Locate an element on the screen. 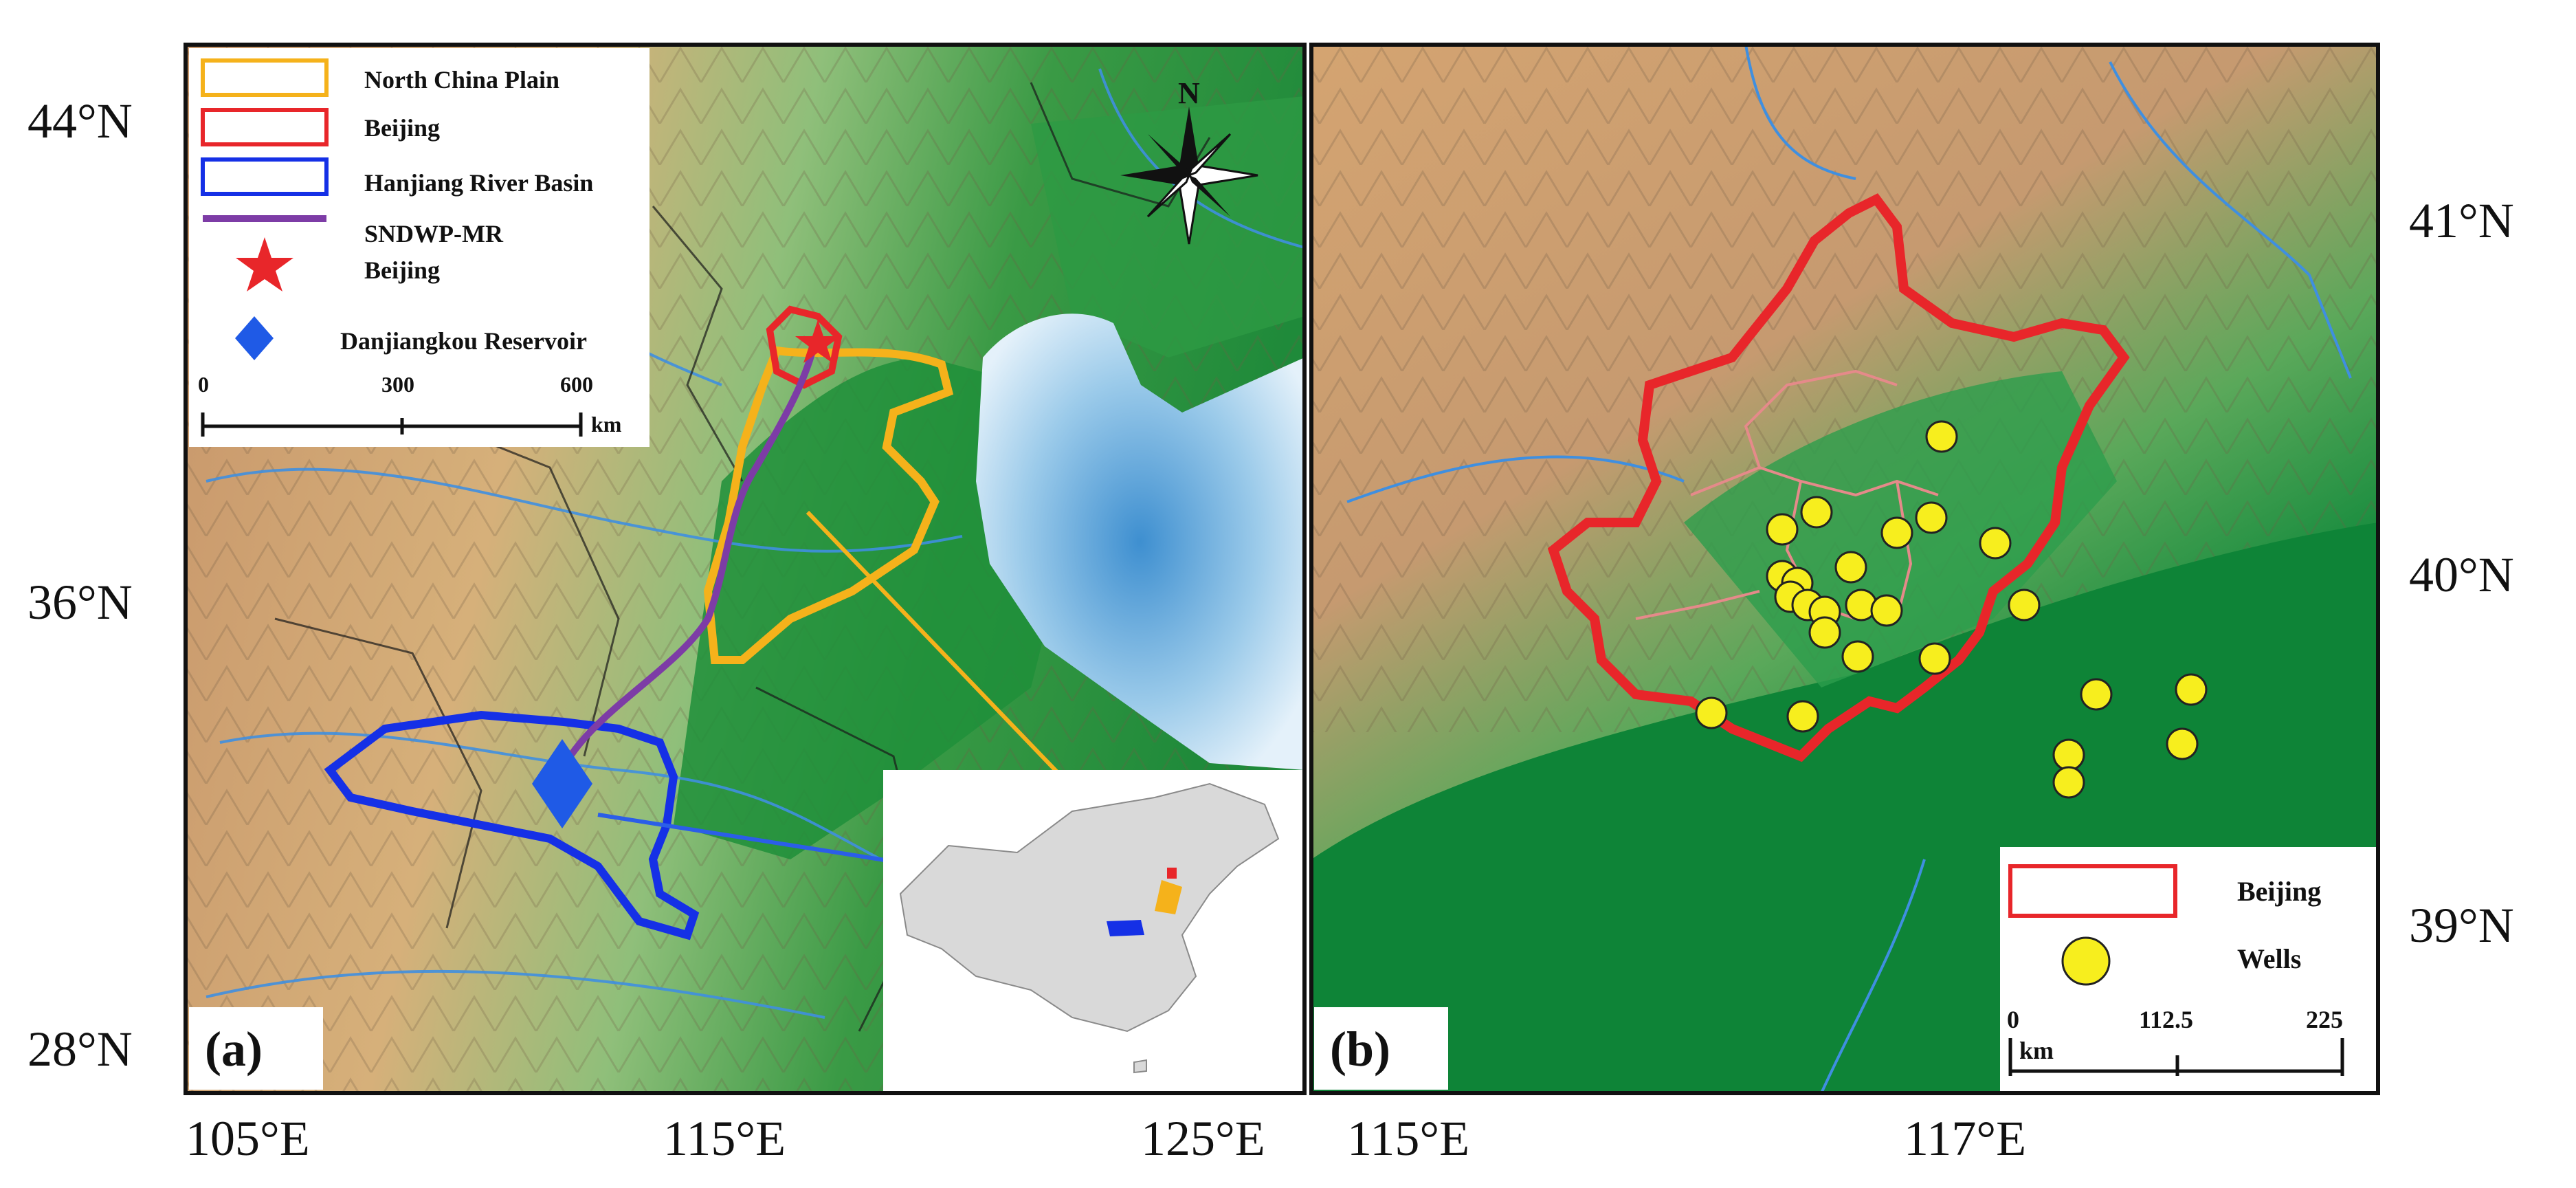 This screenshot has width=2576, height=1188. panel-b-scale-bar: 0 km 112.5 225 is located at coordinates (2175, 1041).